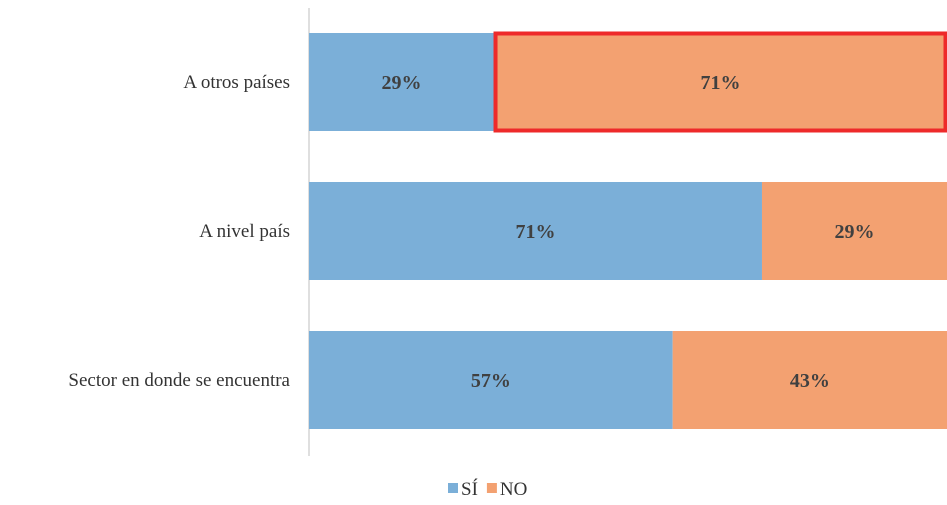  I want to click on data-label-si-a-otros-paises: 29%, so click(402, 83).